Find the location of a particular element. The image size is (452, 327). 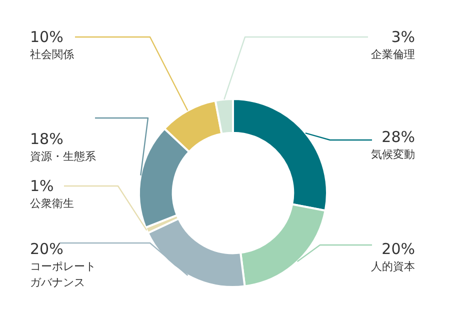

slice-label: コーポレートガバナンス is located at coordinates (63, 275).